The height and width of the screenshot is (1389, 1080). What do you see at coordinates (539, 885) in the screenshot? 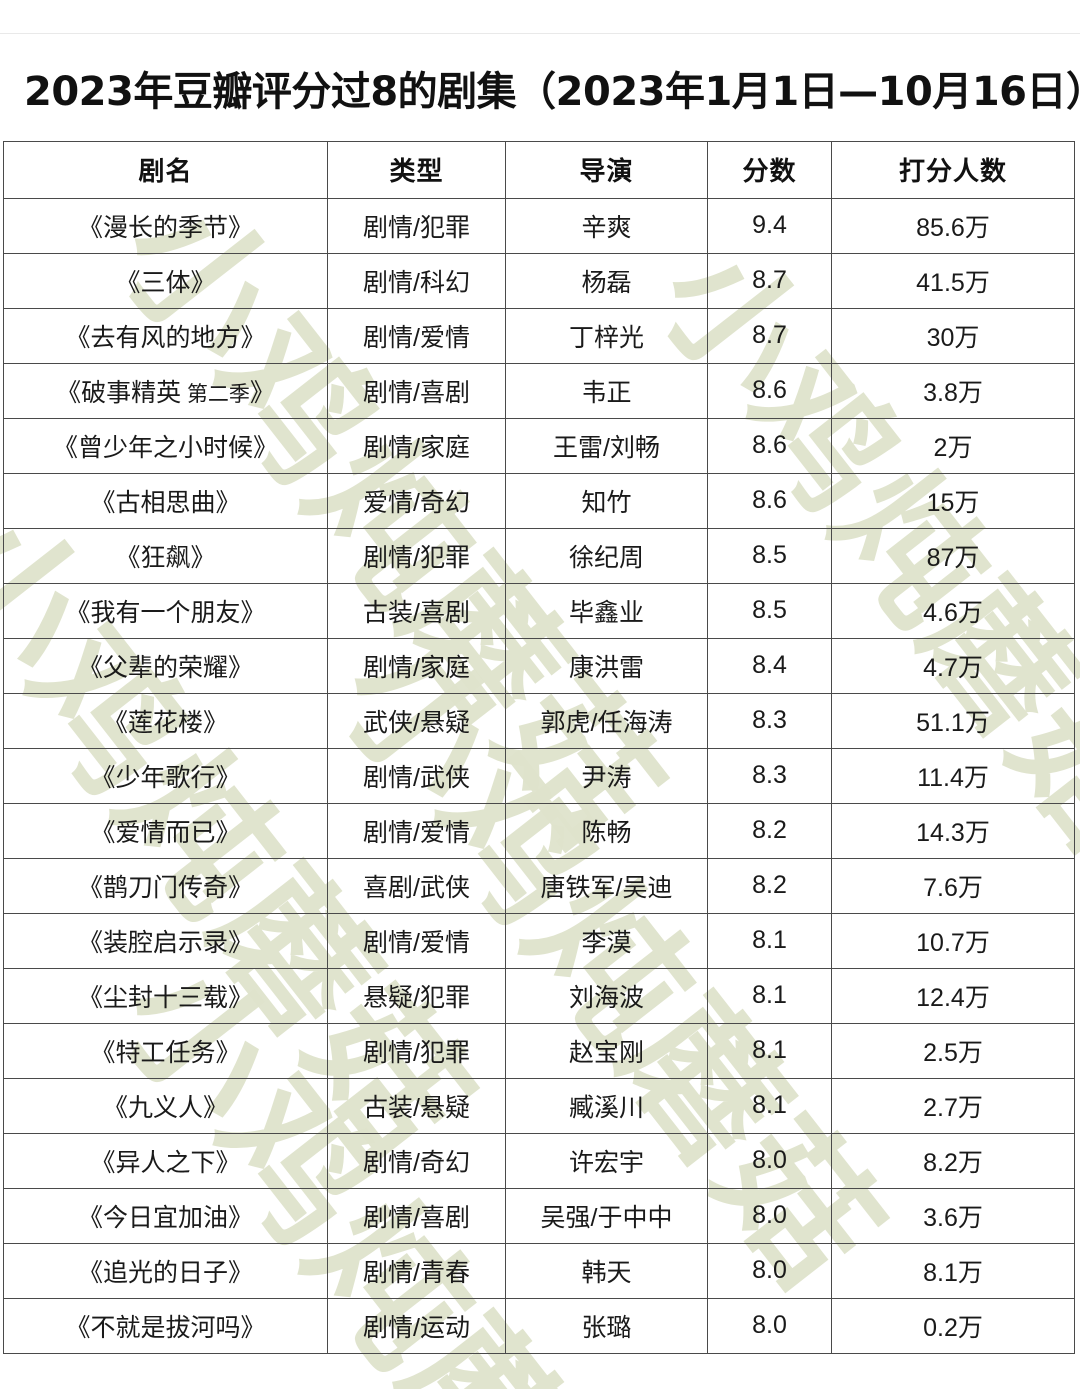
I see `table-row: 《鹊刀门传奇》 喜剧/武侠 唐铁军/吴迪 8.2 7.6万` at bounding box center [539, 885].